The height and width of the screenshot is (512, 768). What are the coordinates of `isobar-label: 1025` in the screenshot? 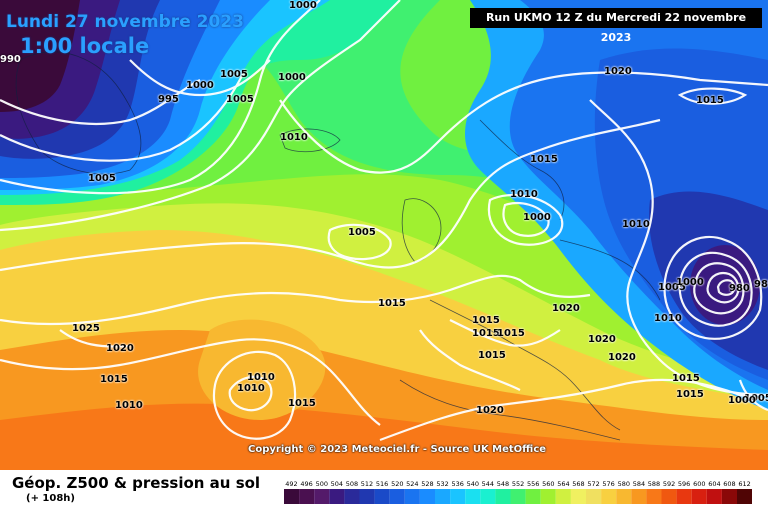 It's located at (86, 328).